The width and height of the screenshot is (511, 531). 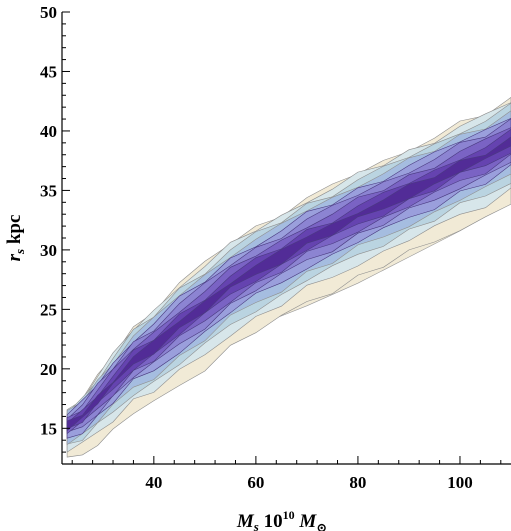 I want to click on y-tick-label-20: 20, so click(x=48, y=369).